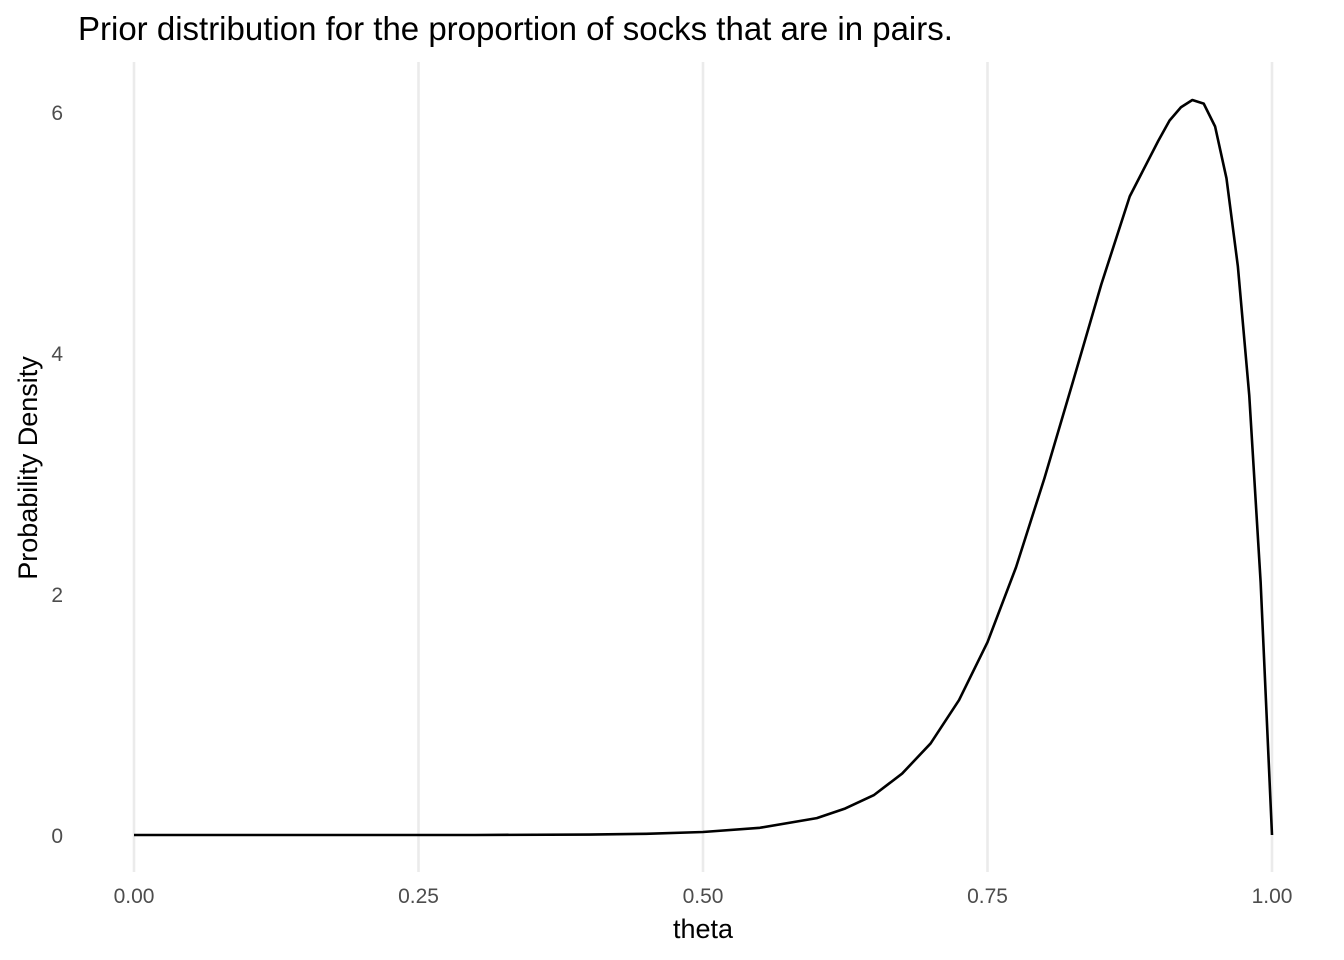 The width and height of the screenshot is (1344, 960). I want to click on y-axis-title: Probability Density, so click(28, 468).